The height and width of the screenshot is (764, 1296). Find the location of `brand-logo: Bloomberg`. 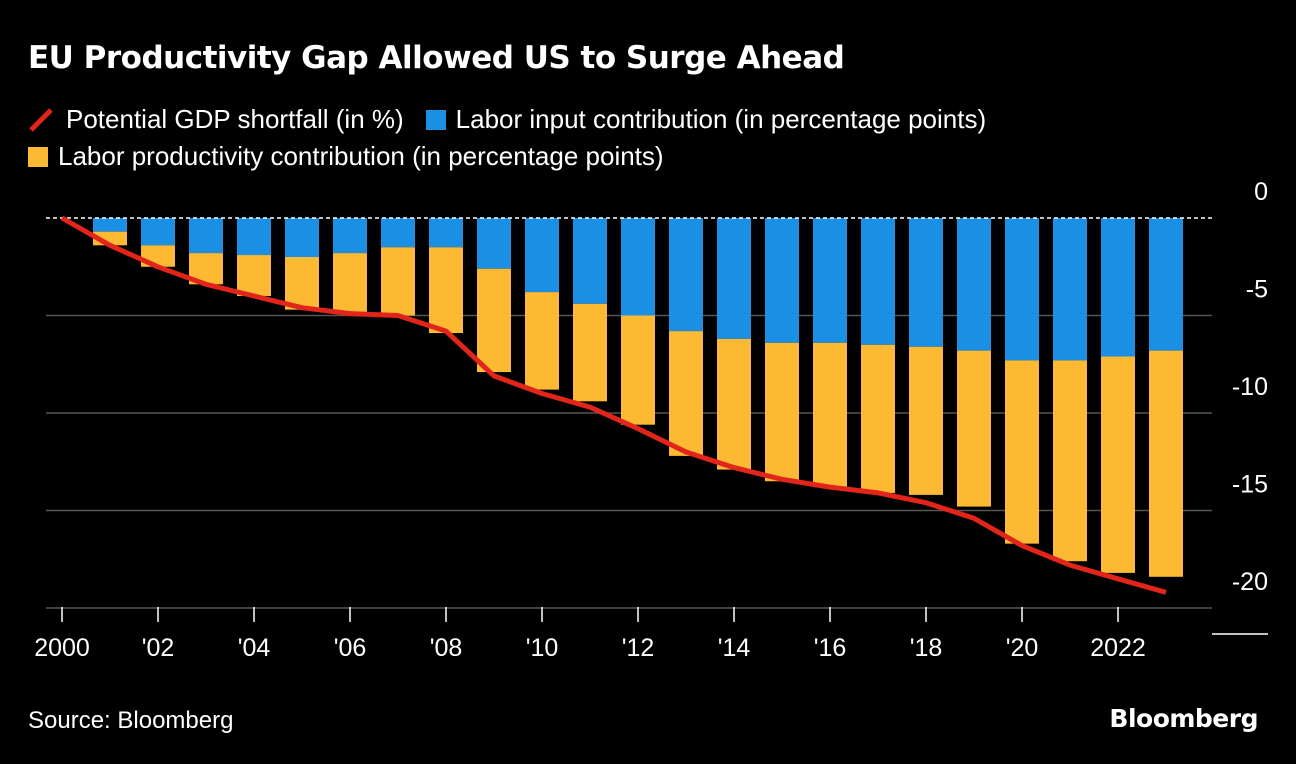

brand-logo: Bloomberg is located at coordinates (1183, 718).